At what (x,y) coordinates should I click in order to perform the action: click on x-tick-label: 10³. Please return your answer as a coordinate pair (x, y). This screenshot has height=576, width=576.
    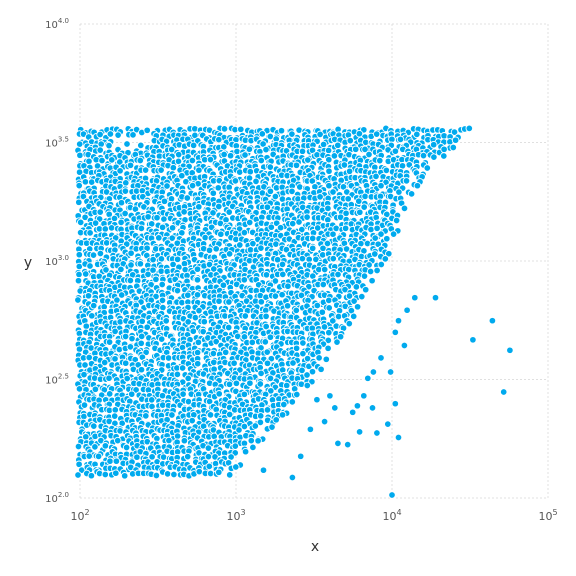
    Looking at the image, I should click on (235, 515).